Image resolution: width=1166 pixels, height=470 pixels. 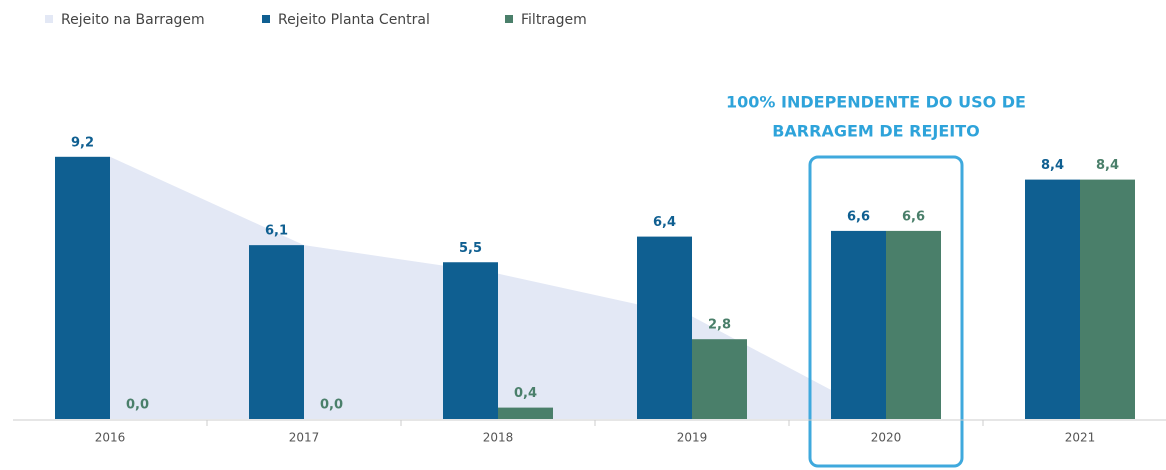 What do you see at coordinates (470, 248) in the screenshot?
I see `value-label: 5,5` at bounding box center [470, 248].